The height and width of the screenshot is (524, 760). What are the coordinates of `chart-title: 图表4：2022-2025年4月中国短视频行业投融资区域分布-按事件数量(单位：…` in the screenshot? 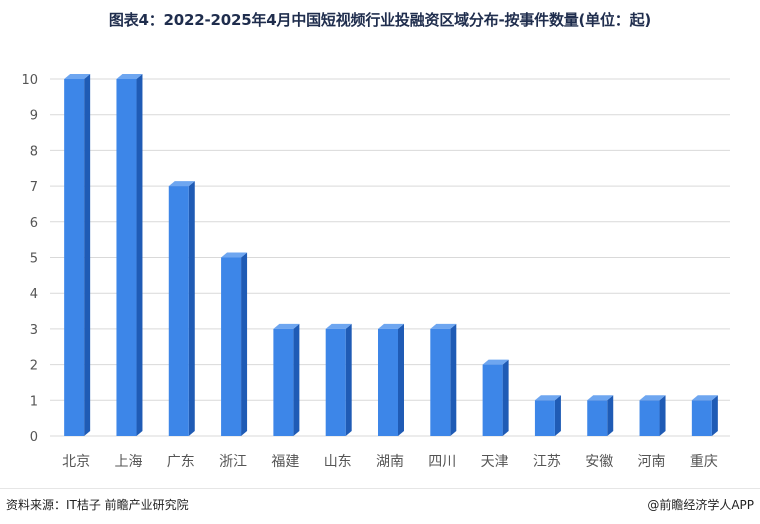 It's located at (380, 20).